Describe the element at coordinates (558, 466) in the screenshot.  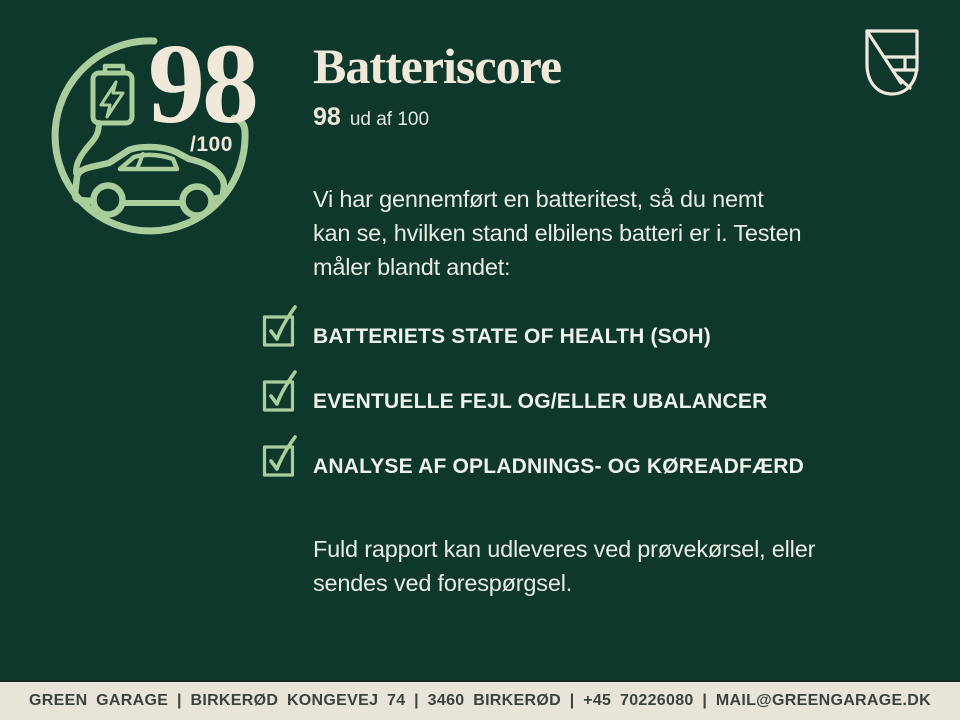
I see `checklist-item-label: ANALYSE AF OPLADNINGS- OG KØREADFÆRD` at that location.